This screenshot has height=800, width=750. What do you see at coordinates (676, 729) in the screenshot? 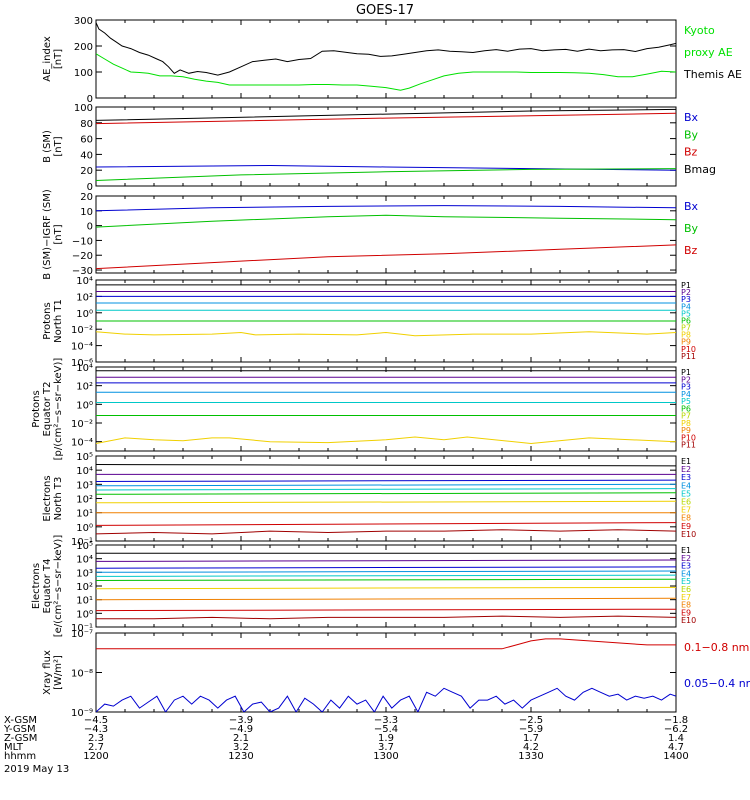
I see `x-row-value: −6.2` at bounding box center [676, 729].